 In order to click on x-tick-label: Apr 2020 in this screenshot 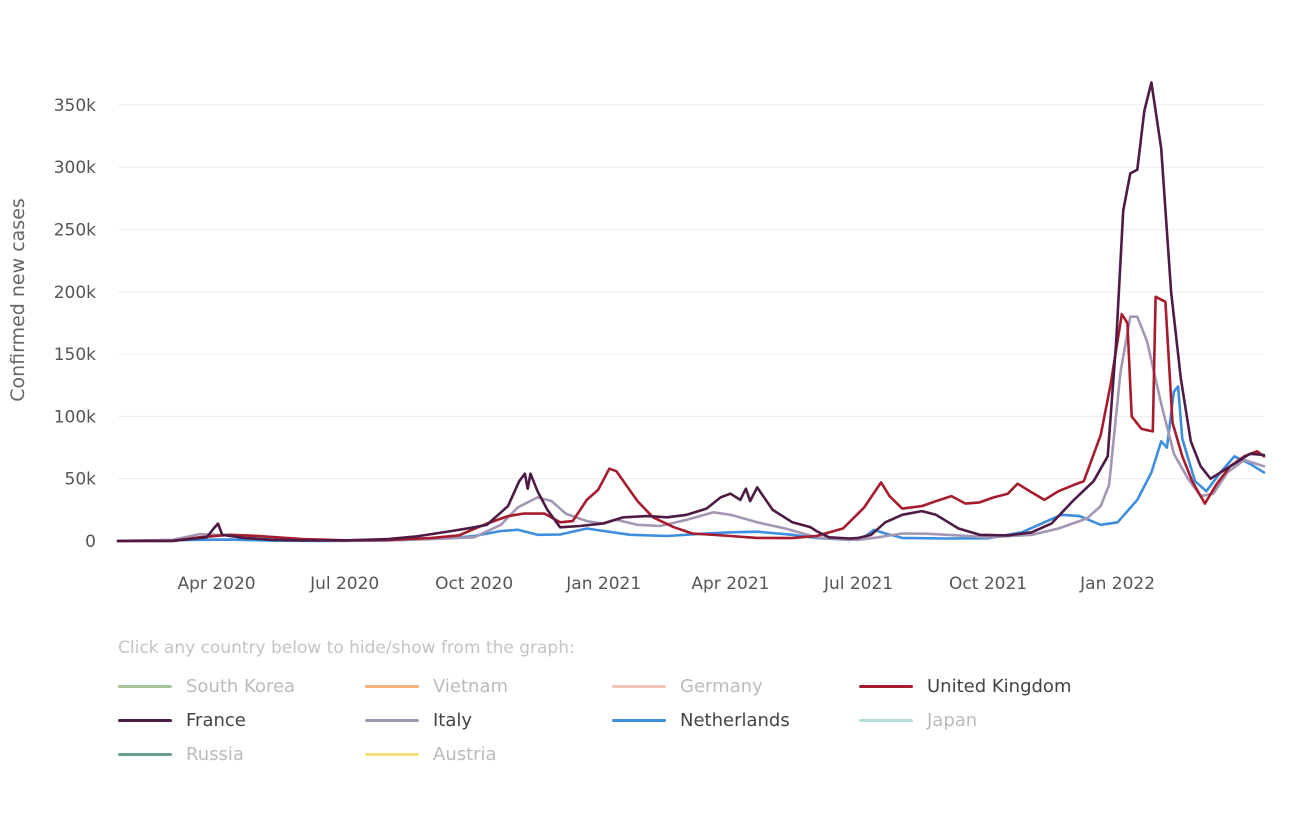, I will do `click(217, 584)`.